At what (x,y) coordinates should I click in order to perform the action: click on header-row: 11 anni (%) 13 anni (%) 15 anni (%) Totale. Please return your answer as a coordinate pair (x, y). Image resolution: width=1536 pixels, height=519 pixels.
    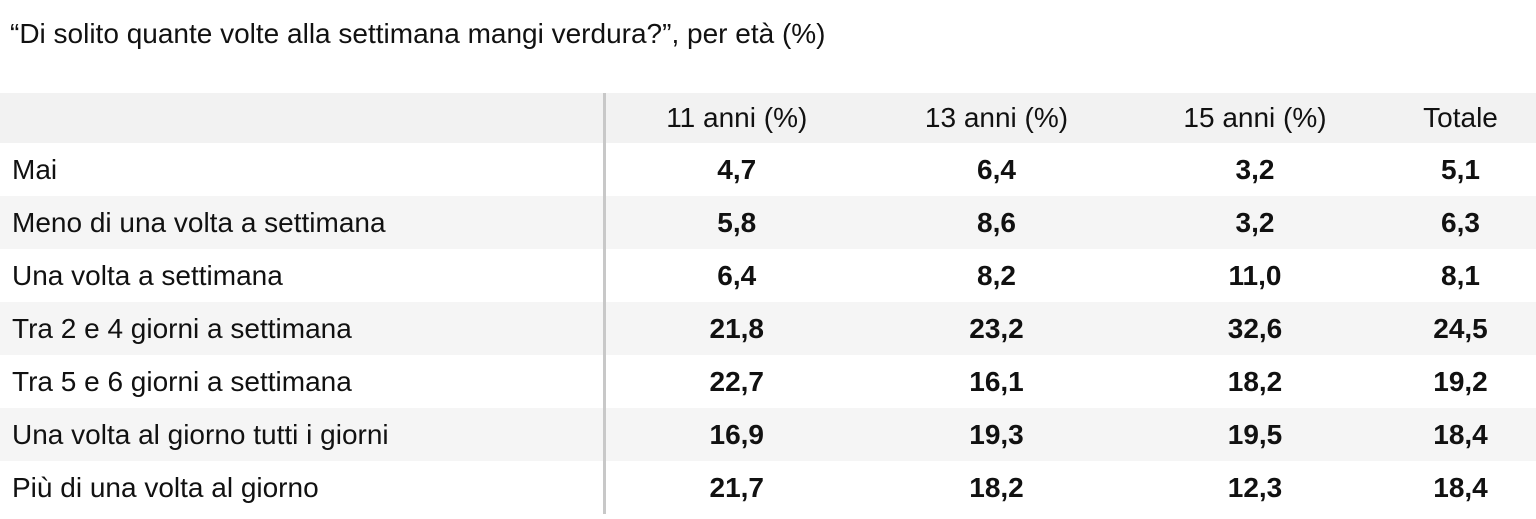
    Looking at the image, I should click on (768, 118).